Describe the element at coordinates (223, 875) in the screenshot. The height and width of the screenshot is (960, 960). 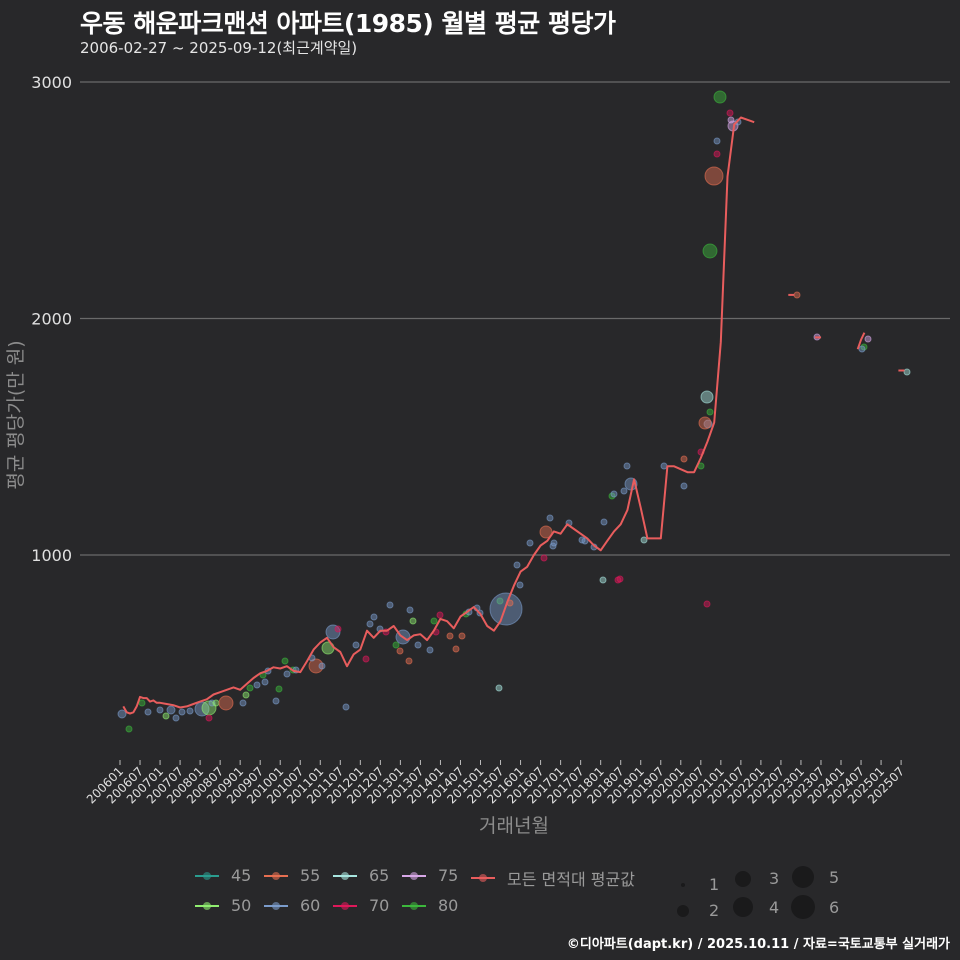
I see `legend-item-45: 45` at that location.